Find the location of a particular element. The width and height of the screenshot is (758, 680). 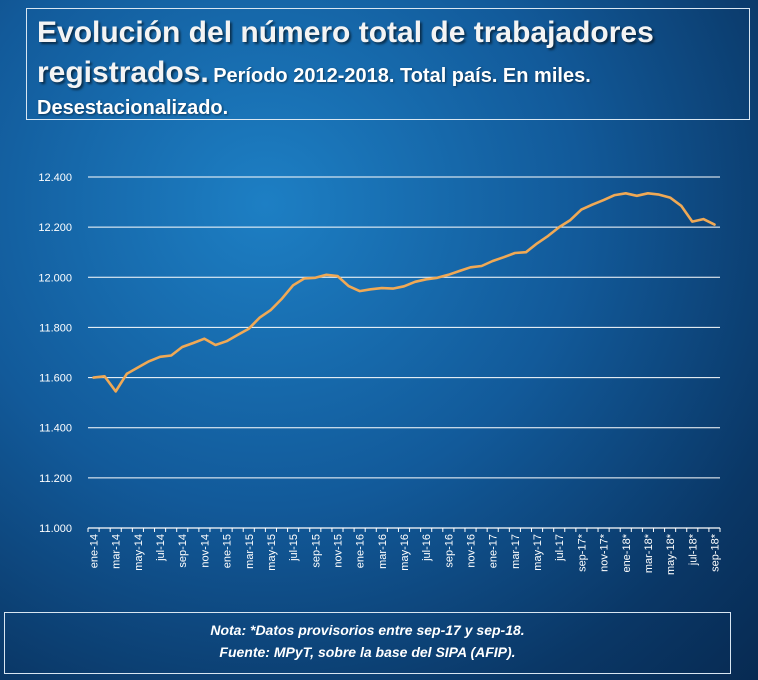

x-tick-label: nov-17* is located at coordinates (605, 552).